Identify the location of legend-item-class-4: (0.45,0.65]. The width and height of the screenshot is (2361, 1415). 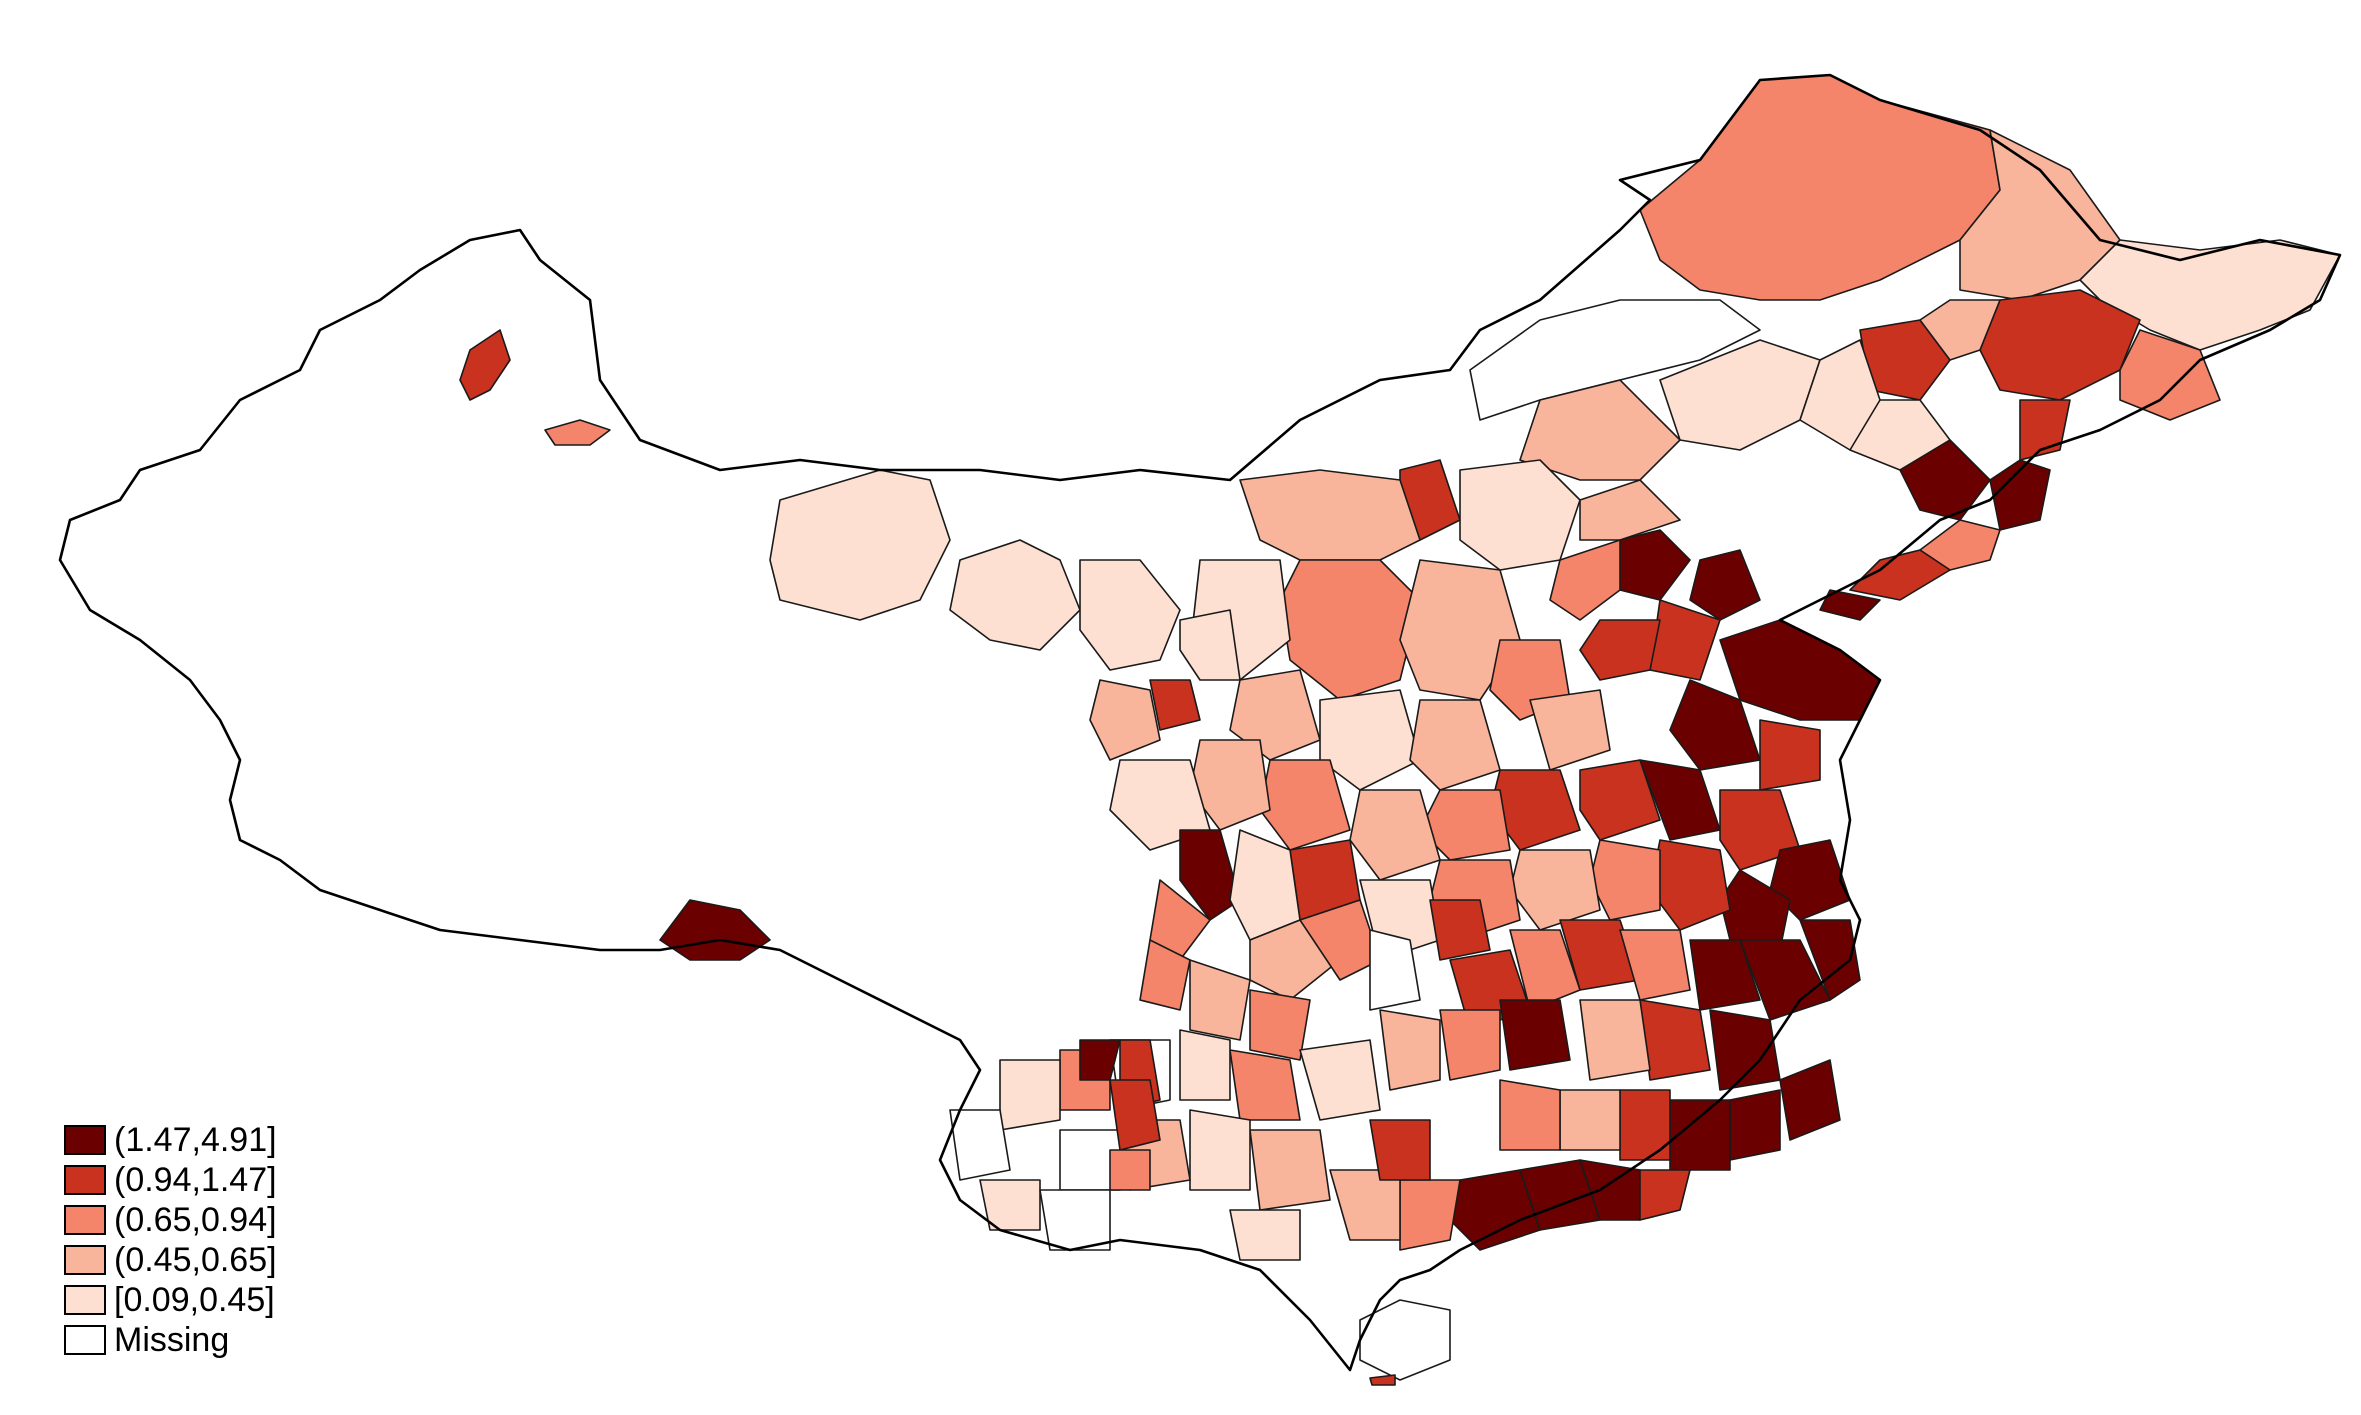
(214, 1260).